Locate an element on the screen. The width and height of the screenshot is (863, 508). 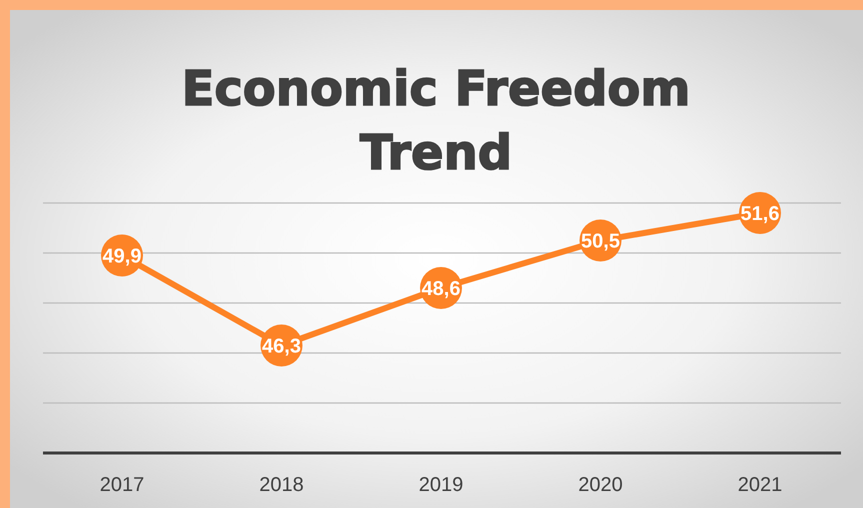
x-tick-label: 2018 is located at coordinates (281, 485).